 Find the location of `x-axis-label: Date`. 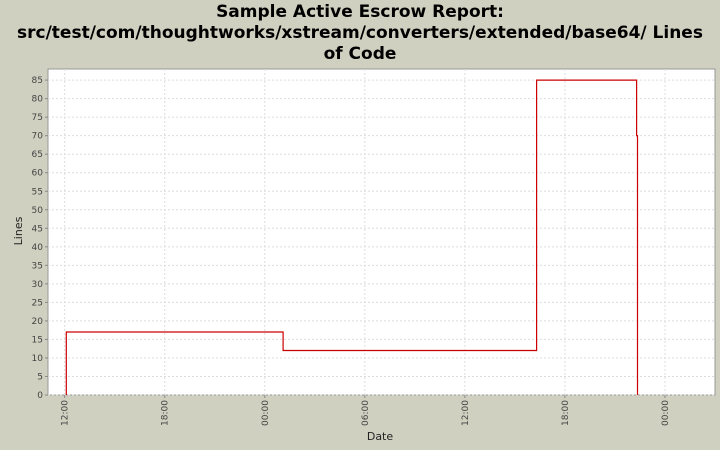

x-axis-label: Date is located at coordinates (380, 436).